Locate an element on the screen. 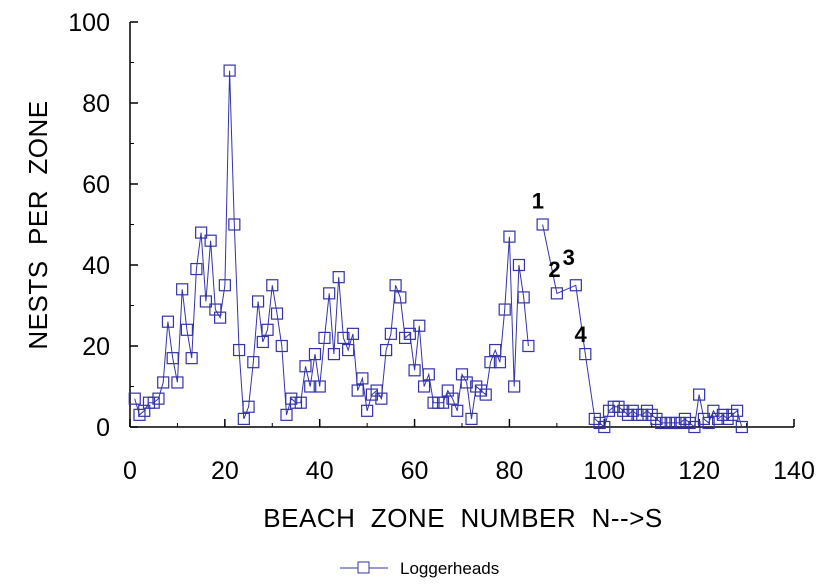 Image resolution: width=819 pixels, height=584 pixels. annotation-label: 4 is located at coordinates (580, 334).